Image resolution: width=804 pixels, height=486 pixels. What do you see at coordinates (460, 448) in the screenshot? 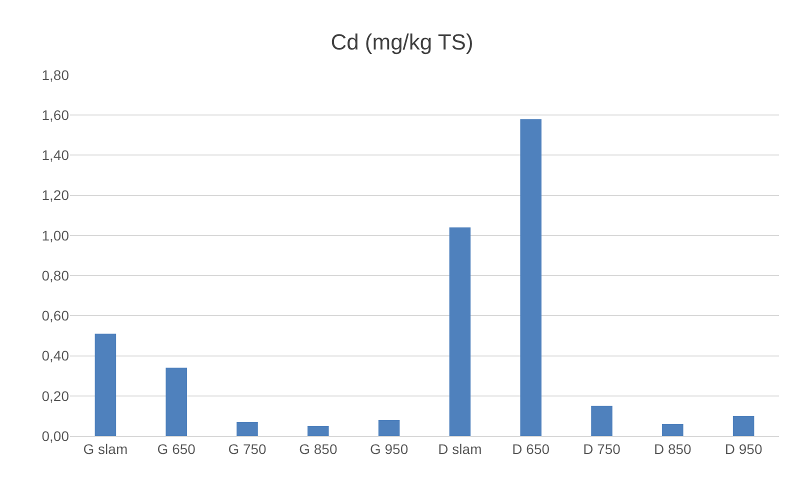
I see `x-tick-label: D slam` at bounding box center [460, 448].